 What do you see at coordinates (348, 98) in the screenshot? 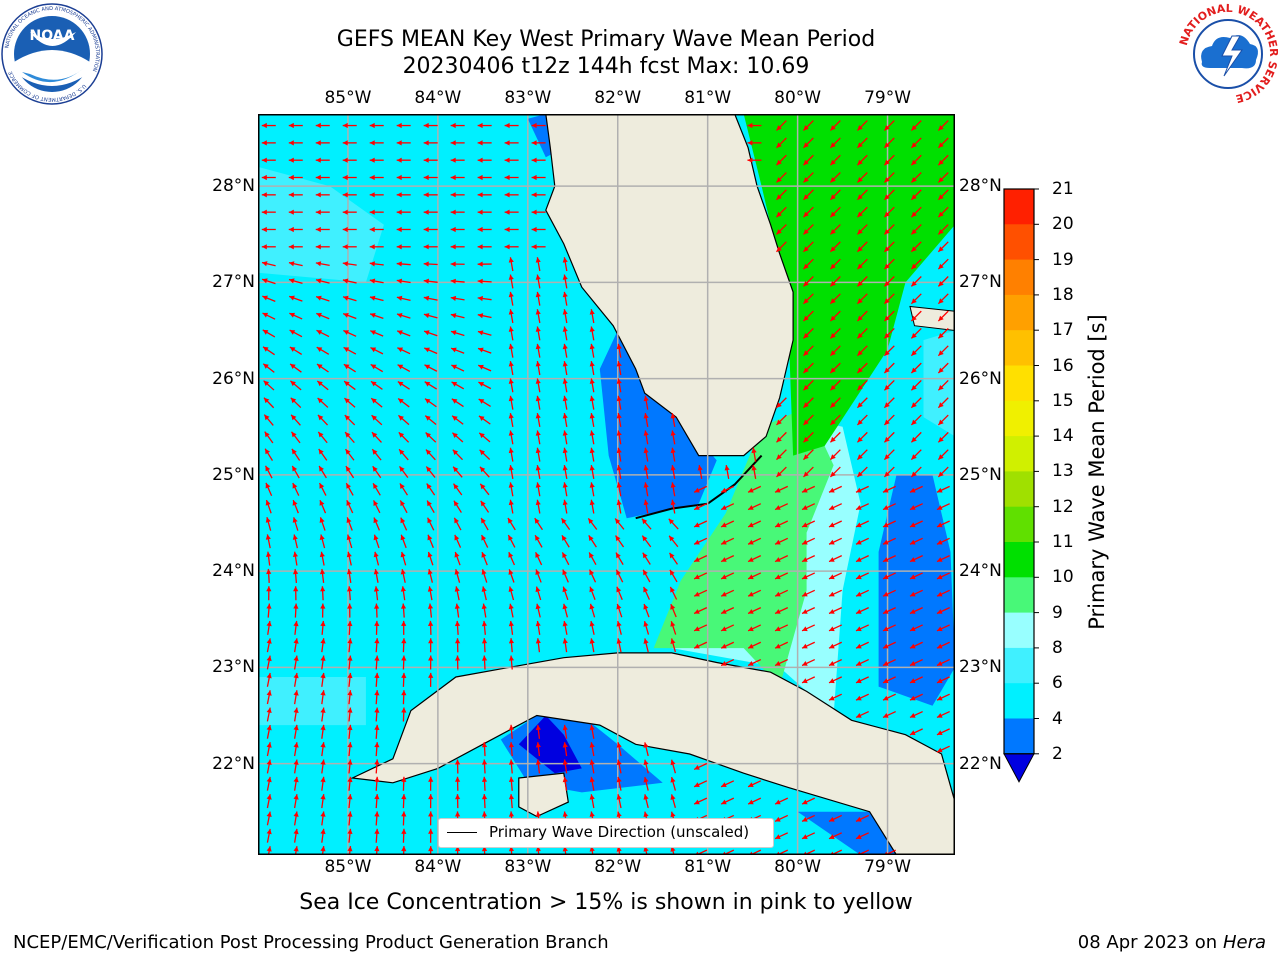
I see `longitude-label-top: 85°W` at bounding box center [348, 98].